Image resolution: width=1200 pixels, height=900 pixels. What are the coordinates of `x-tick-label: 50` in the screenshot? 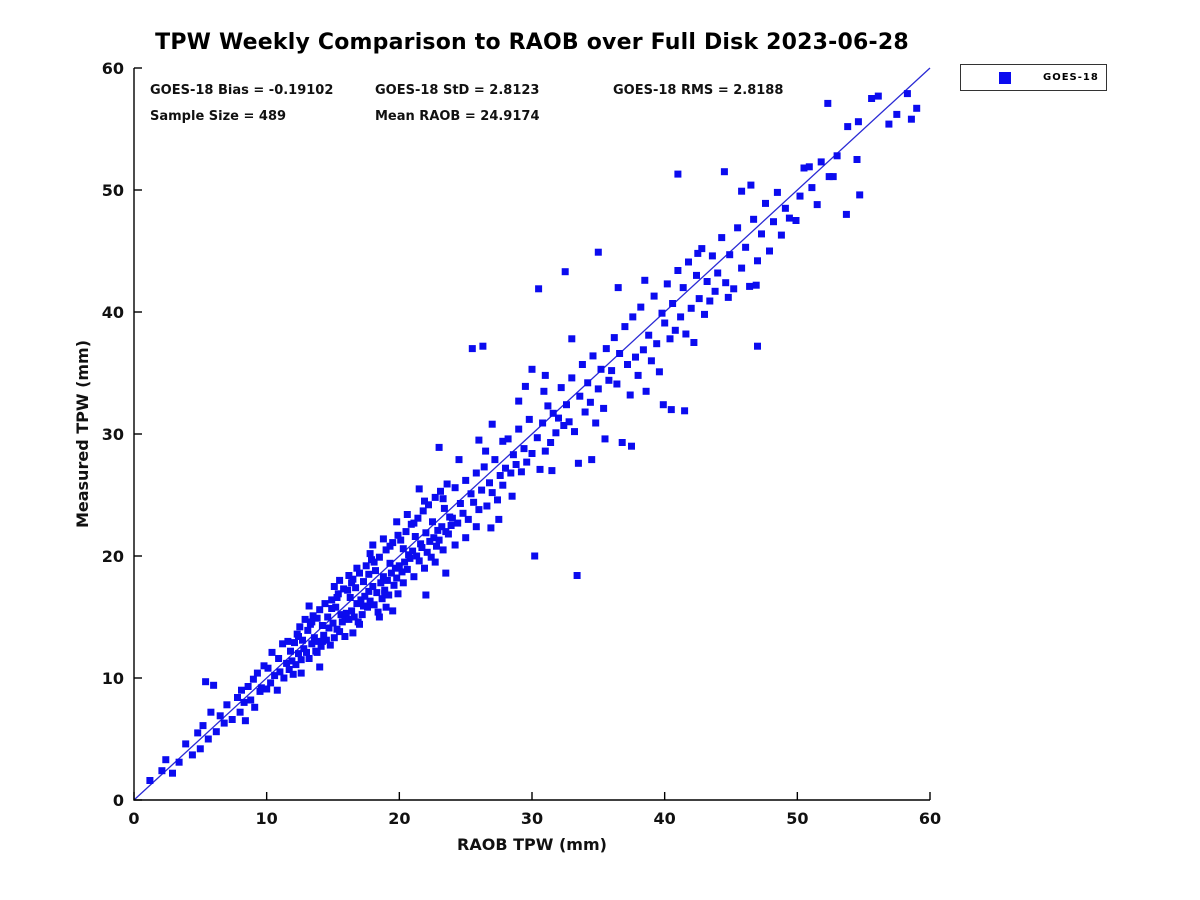 It's located at (797, 818).